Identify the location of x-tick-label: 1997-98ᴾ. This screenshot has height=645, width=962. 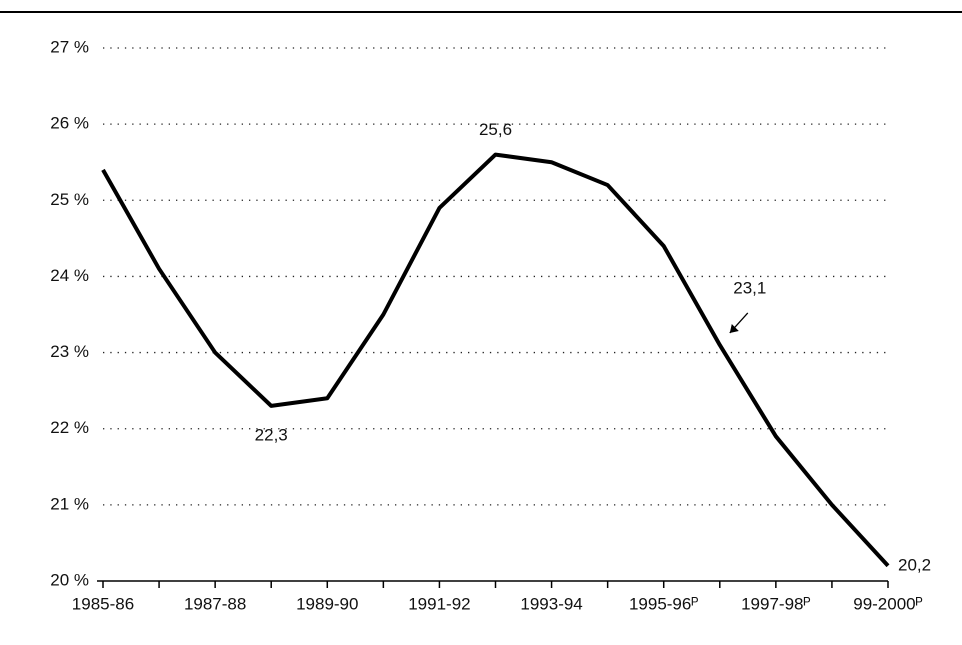
(776, 603).